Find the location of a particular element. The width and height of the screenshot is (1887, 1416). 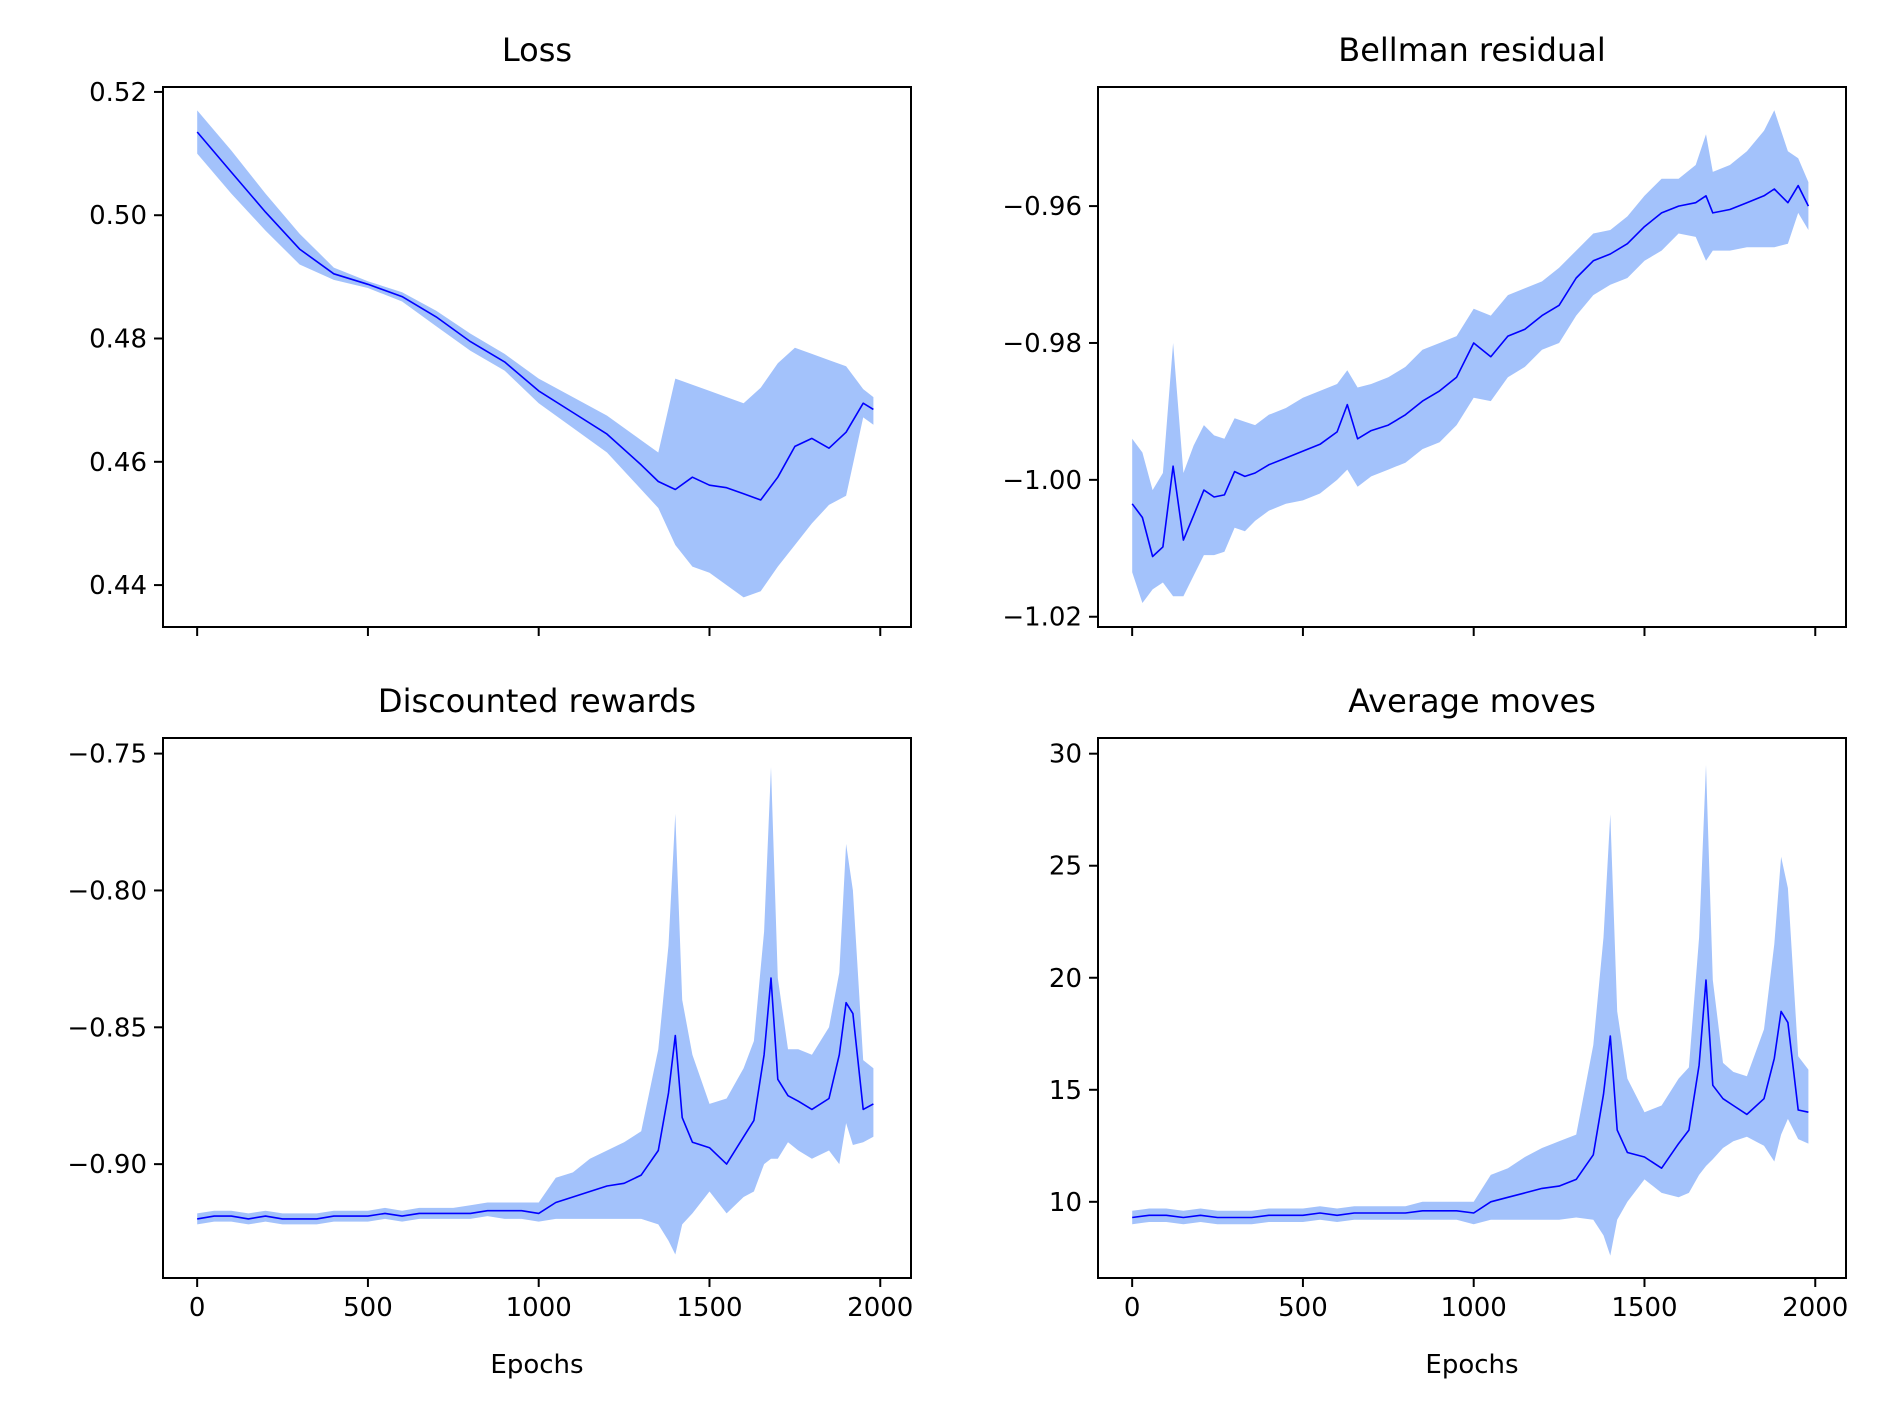

loss-y-tick-label: 0.46 is located at coordinates (118, 463).